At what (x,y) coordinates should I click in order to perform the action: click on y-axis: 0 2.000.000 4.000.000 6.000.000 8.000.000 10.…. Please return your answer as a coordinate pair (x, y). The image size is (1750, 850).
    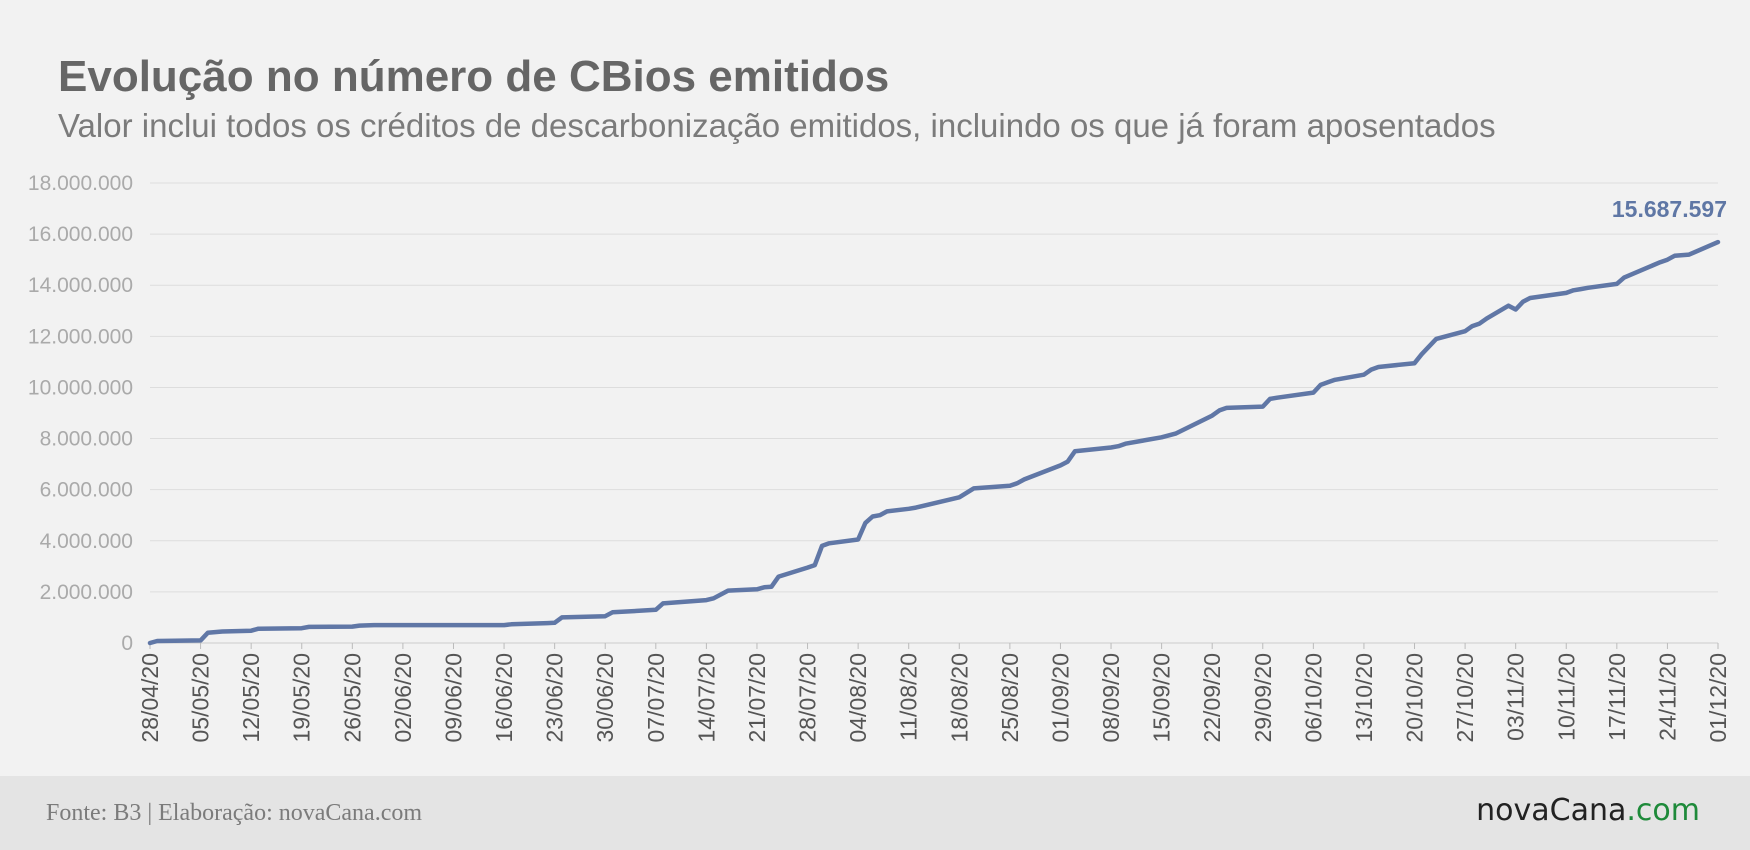
    Looking at the image, I should click on (80, 413).